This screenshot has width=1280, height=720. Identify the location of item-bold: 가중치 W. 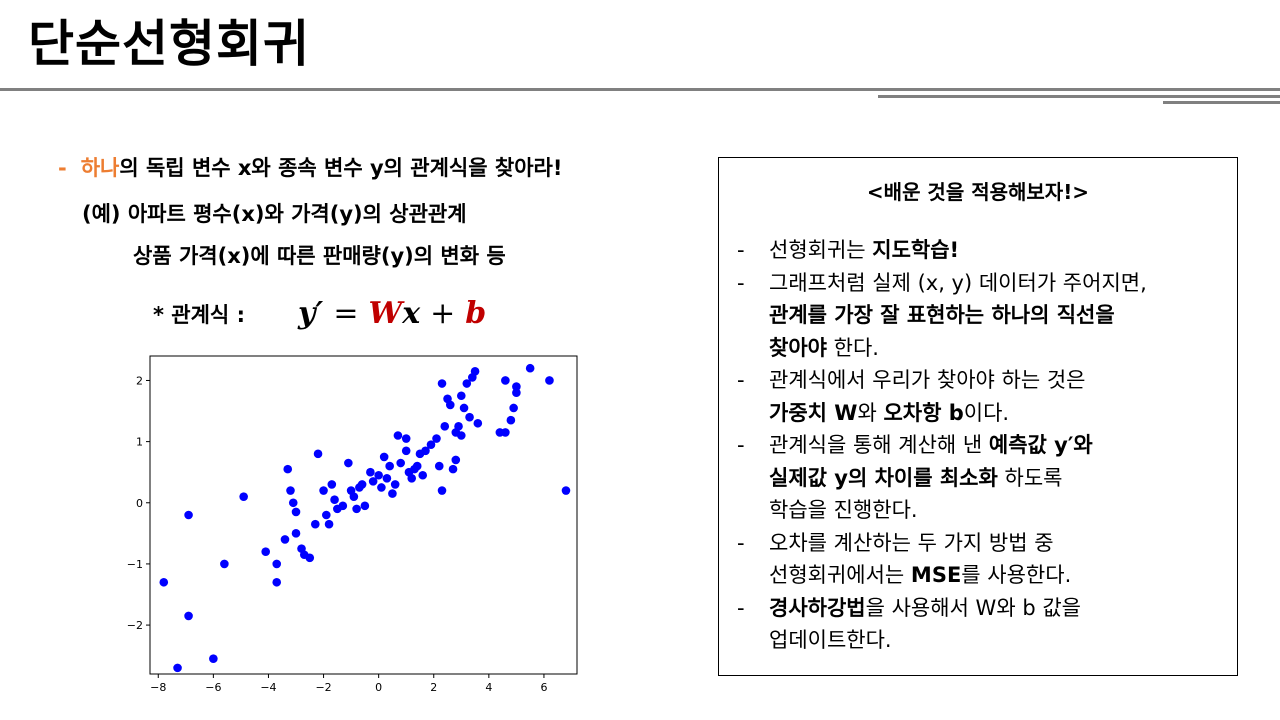
(813, 412).